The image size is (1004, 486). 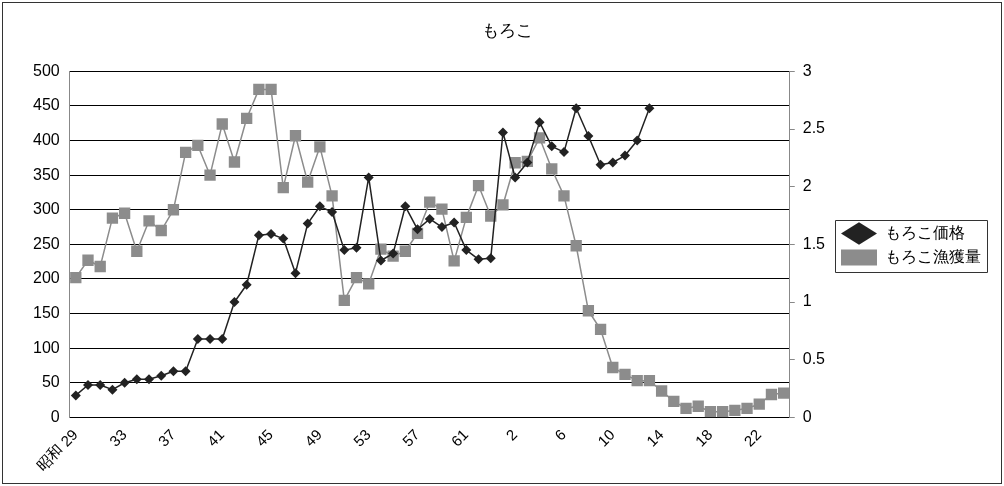 What do you see at coordinates (807, 70) in the screenshot?
I see `y2-tick-label: 3` at bounding box center [807, 70].